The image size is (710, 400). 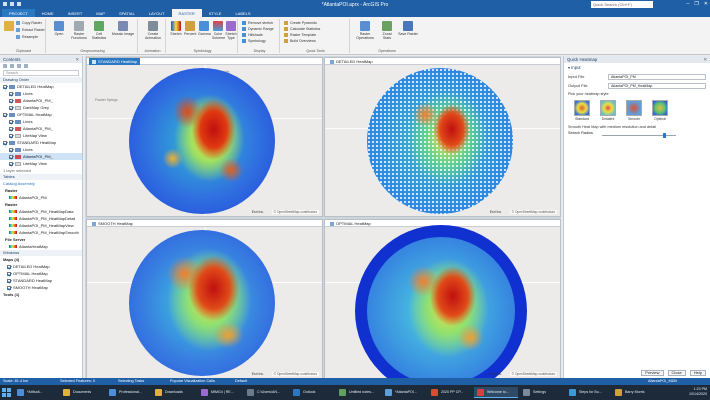 I want to click on save-icon, so click(x=5, y=4).